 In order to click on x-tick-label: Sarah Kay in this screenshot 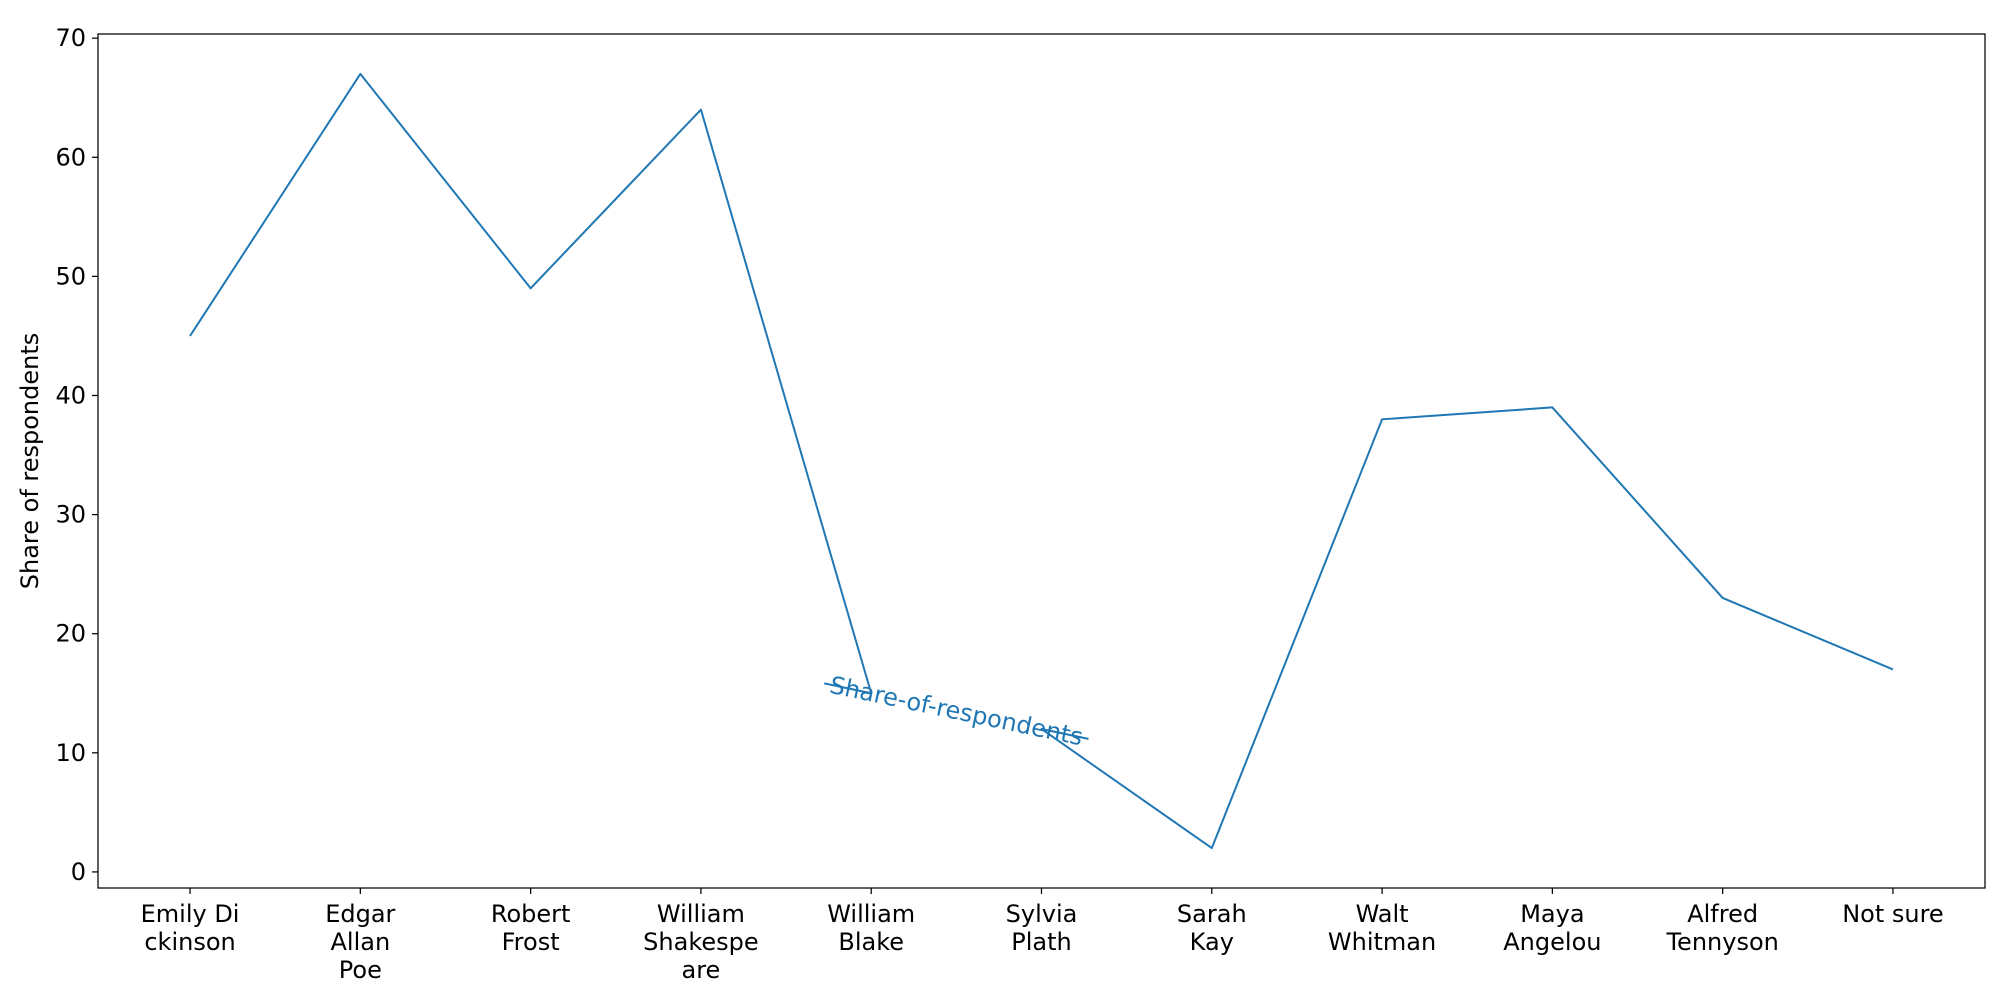, I will do `click(1212, 928)`.